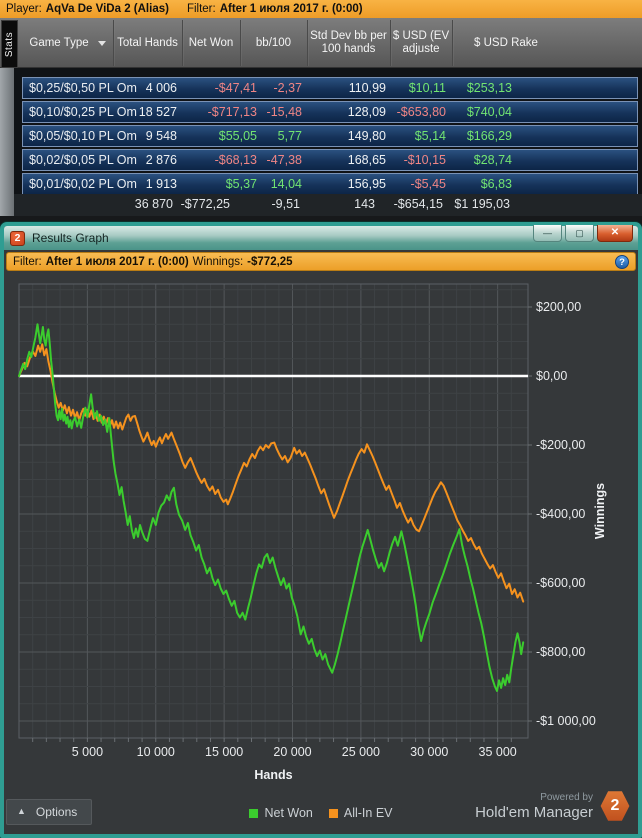  Describe the element at coordinates (361, 752) in the screenshot. I see `x-tick-label: 25 000` at that location.